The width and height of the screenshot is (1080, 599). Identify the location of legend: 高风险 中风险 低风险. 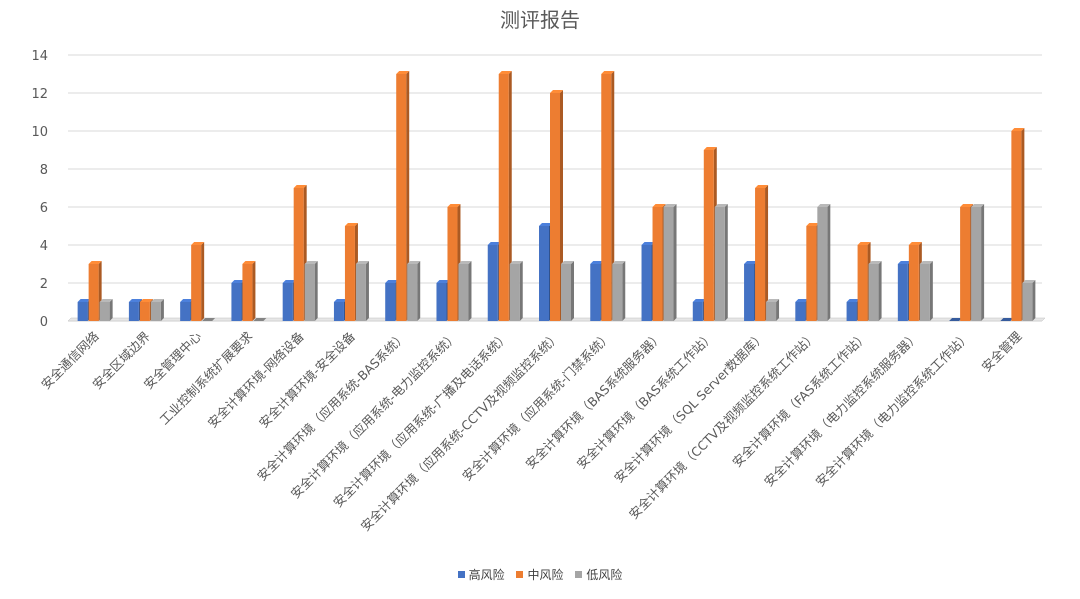
(540, 574).